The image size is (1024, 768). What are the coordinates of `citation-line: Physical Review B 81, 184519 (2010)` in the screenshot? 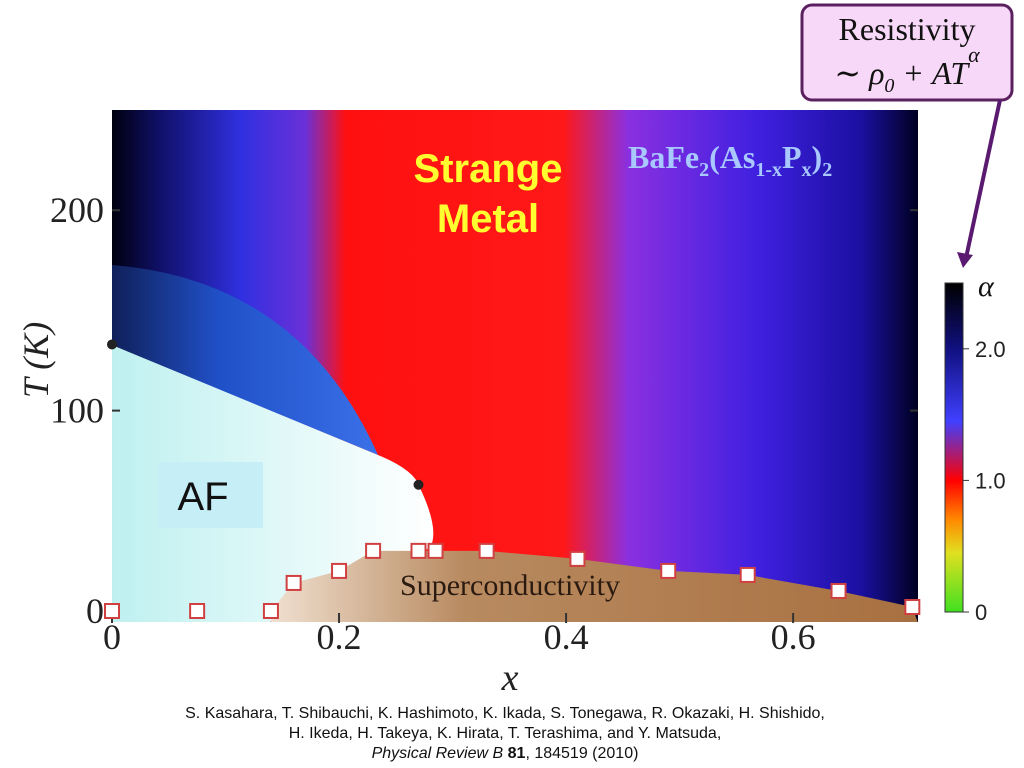 It's located at (505, 753).